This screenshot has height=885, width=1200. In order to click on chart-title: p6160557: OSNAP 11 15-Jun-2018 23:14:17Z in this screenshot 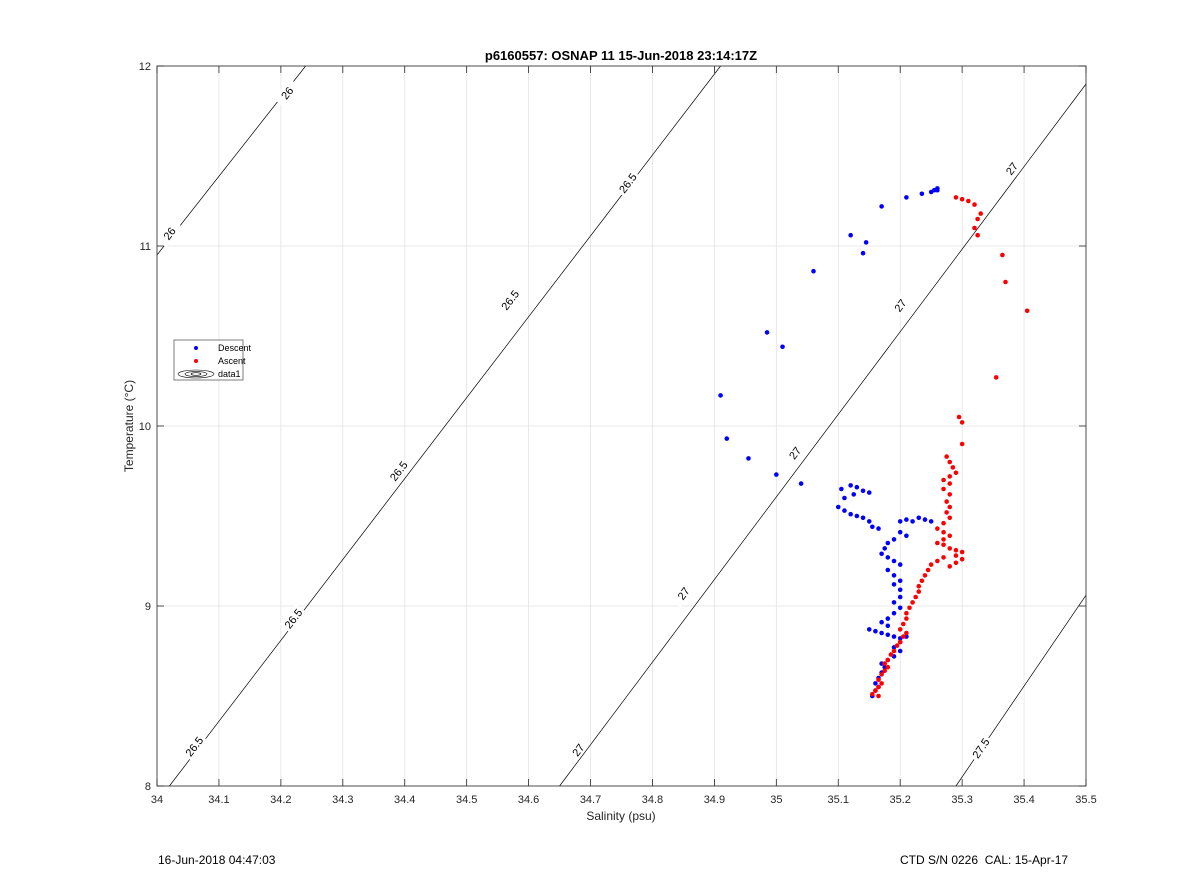, I will do `click(621, 55)`.